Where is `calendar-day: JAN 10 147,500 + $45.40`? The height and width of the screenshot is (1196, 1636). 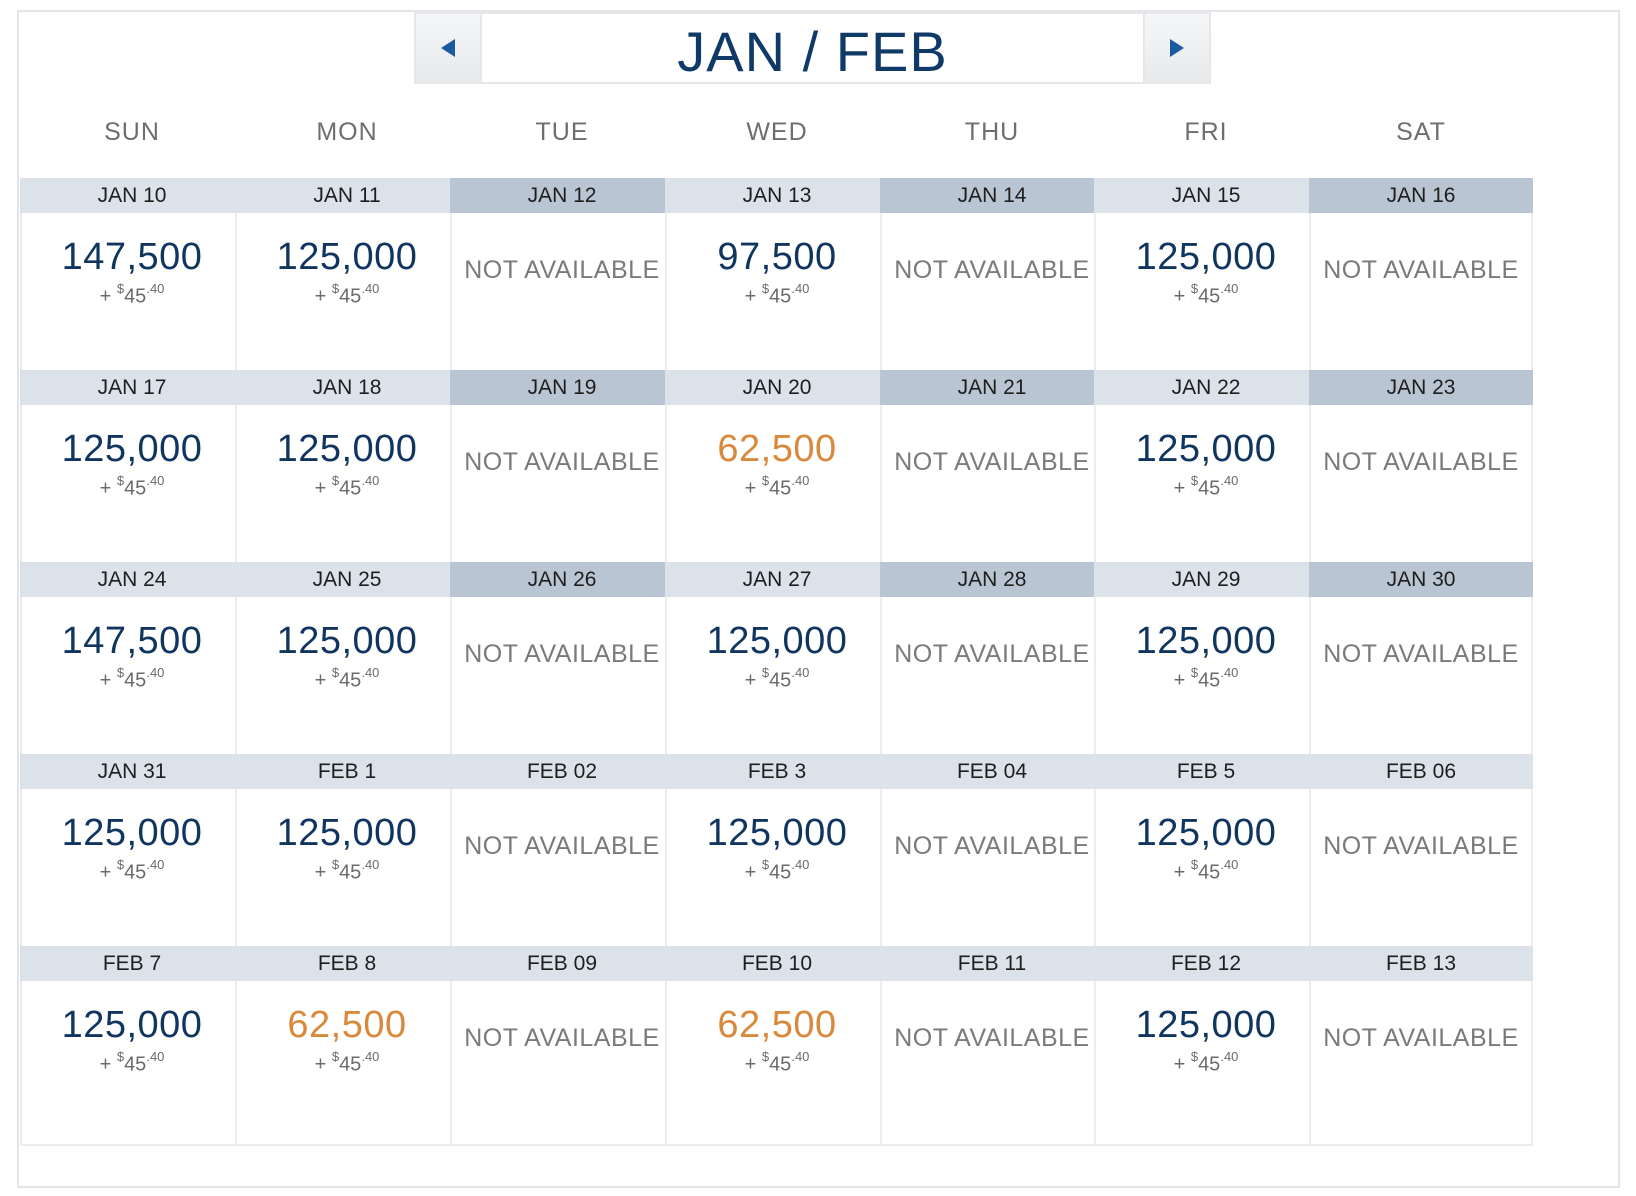
calendar-day: JAN 10 147,500 + $45.40 is located at coordinates (132, 278).